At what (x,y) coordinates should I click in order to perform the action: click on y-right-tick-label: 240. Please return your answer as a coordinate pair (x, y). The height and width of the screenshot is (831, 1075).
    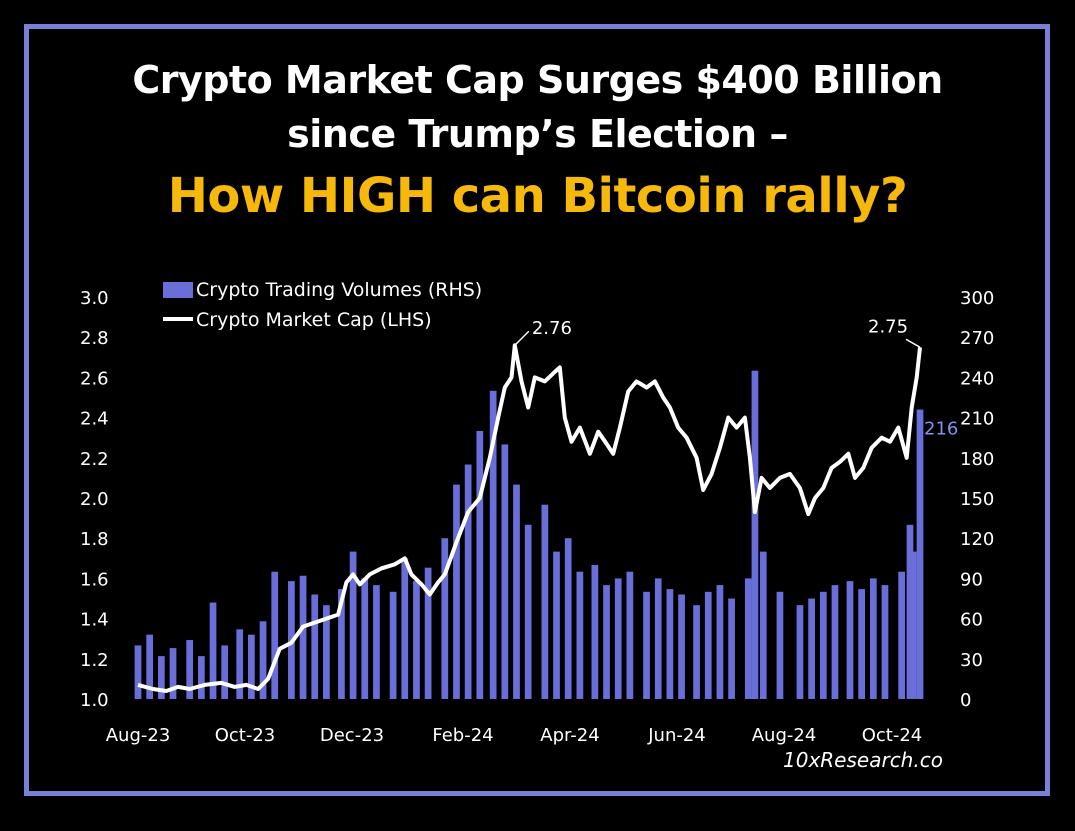
    Looking at the image, I should click on (977, 378).